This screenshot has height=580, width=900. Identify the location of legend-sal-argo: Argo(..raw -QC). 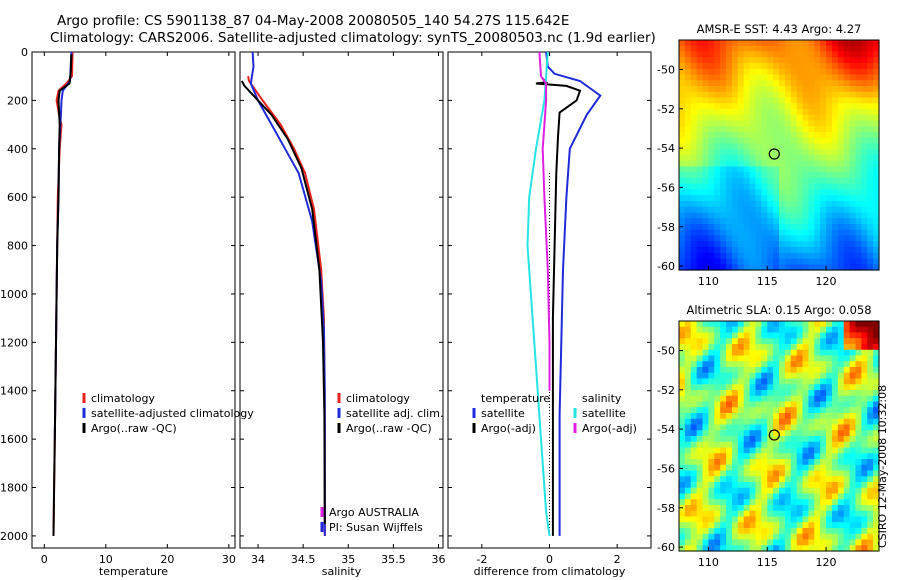
(389, 428).